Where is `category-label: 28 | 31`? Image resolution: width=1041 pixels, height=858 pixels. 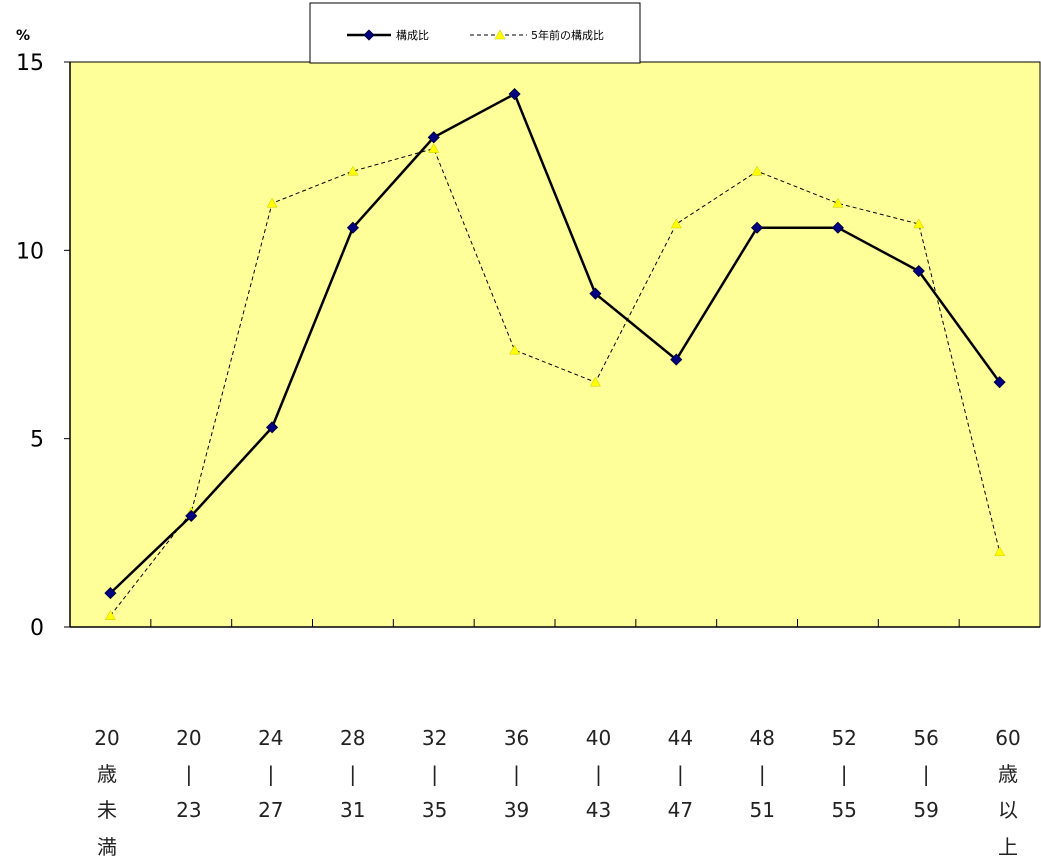 category-label: 28 | 31 is located at coordinates (352, 774).